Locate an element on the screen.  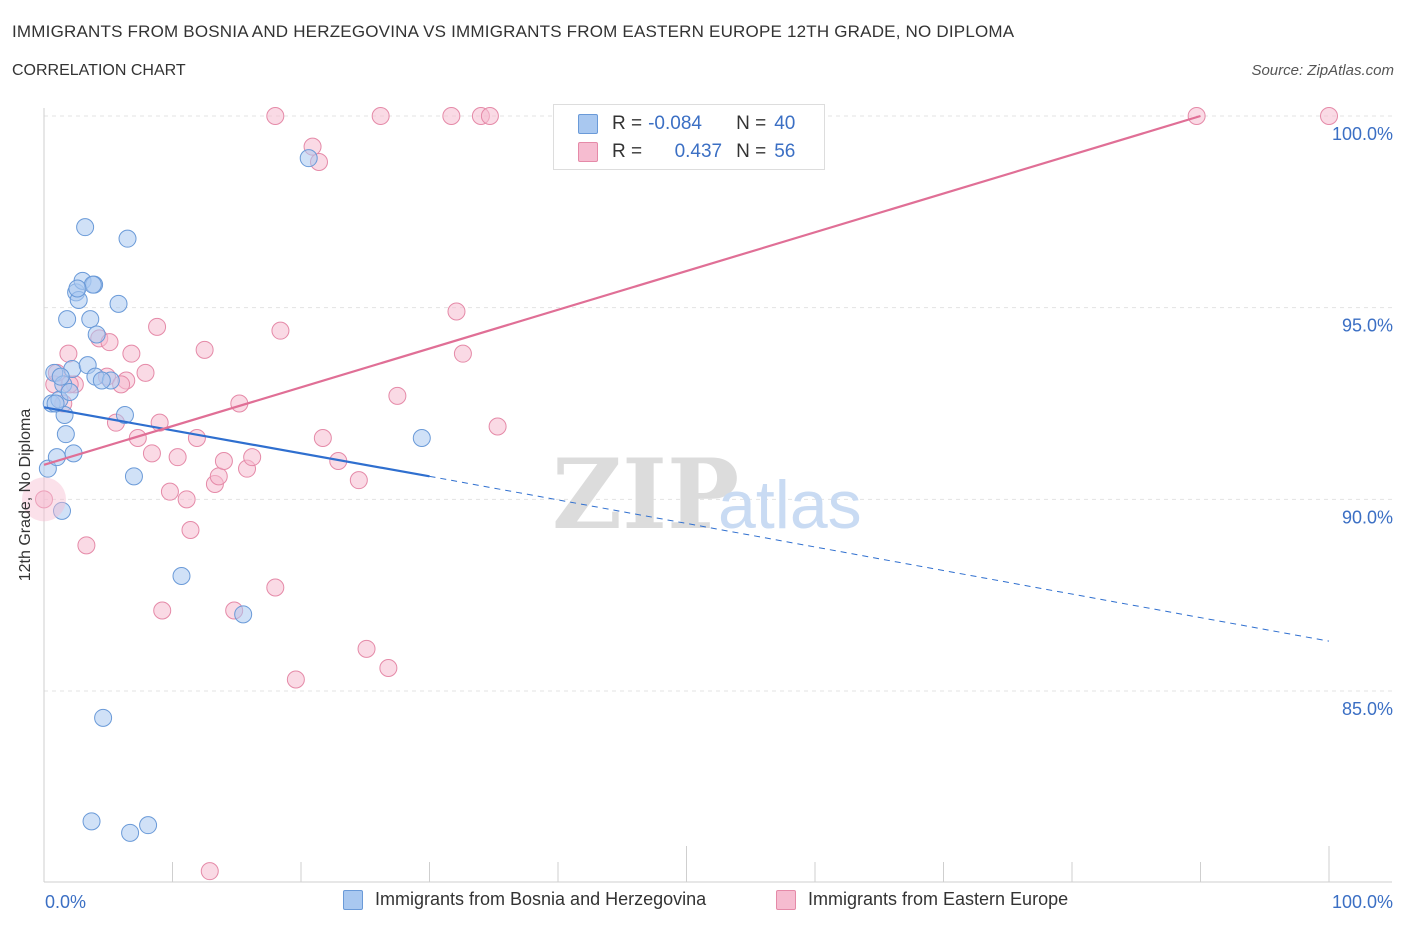
bottom-legend-bosnia: Immigrants from Bosnia and Herzegovina is located at coordinates (524, 899).